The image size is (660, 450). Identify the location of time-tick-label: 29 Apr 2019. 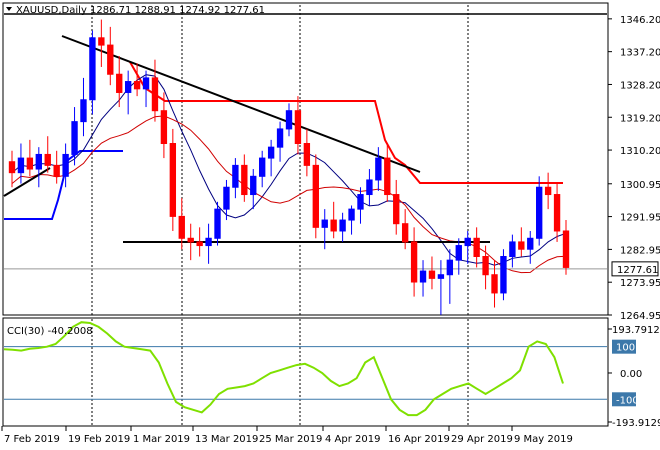
(482, 439).